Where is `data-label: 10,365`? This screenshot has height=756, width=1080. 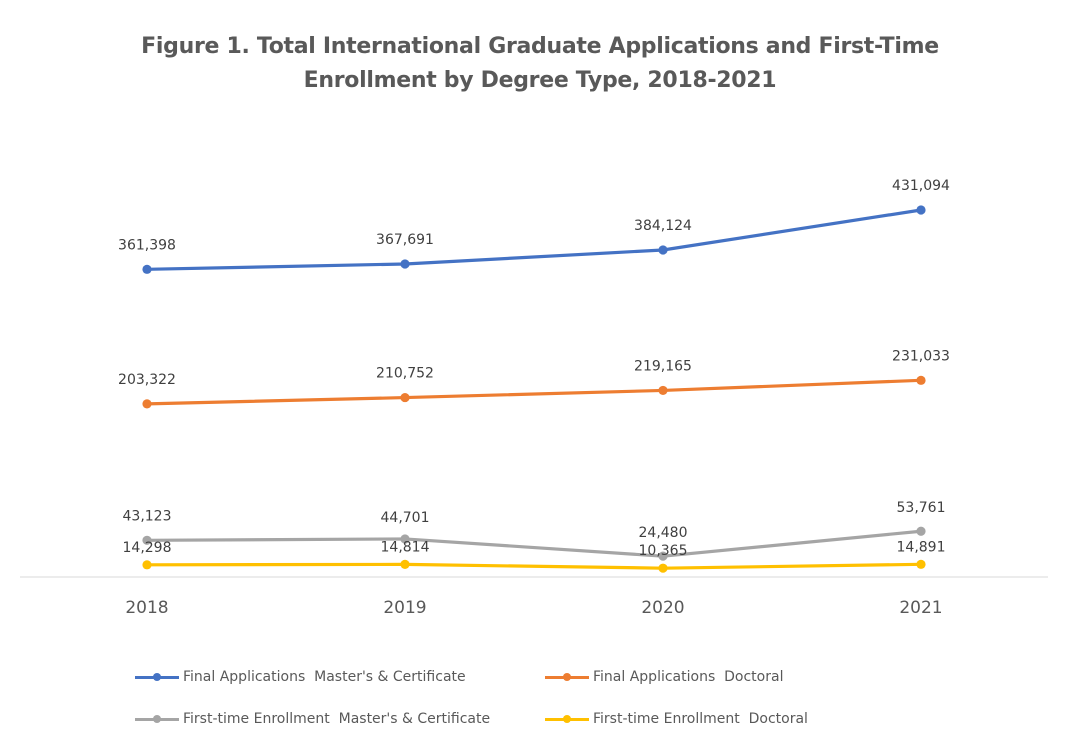
data-label: 10,365 is located at coordinates (663, 551).